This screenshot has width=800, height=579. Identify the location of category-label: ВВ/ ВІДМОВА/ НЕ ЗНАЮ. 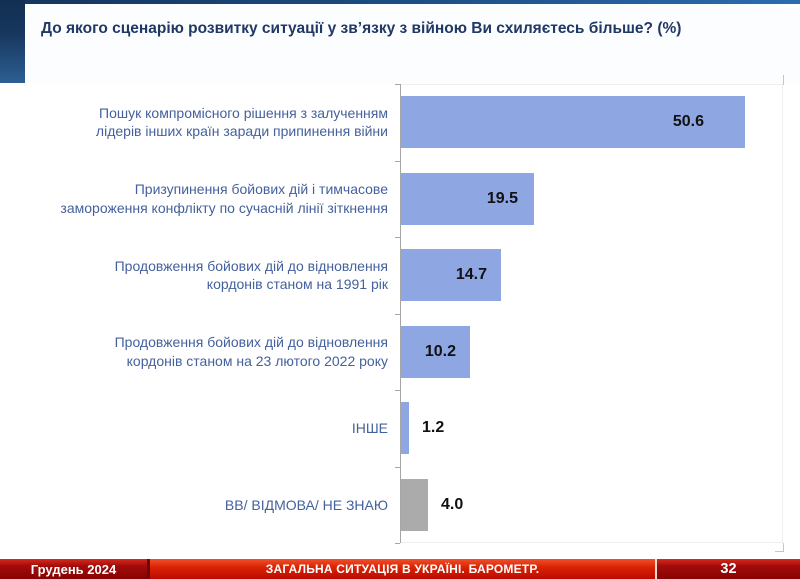
(306, 504).